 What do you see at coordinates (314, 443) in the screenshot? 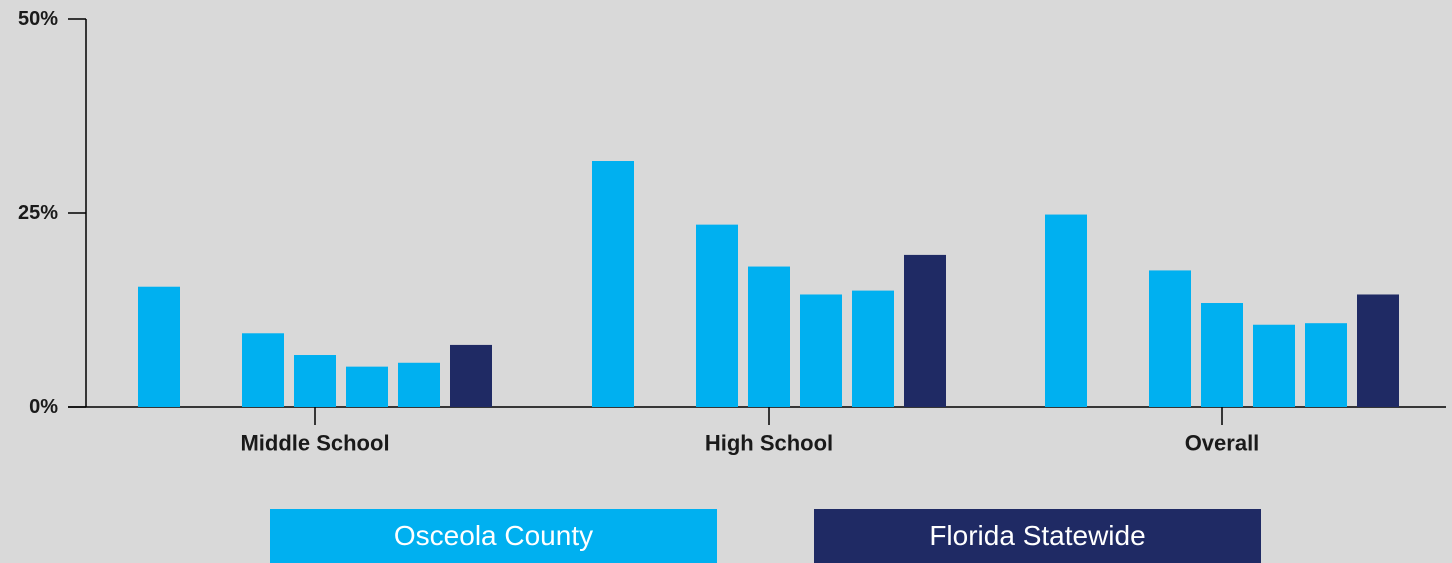
I see `category-label: Middle School` at bounding box center [314, 443].